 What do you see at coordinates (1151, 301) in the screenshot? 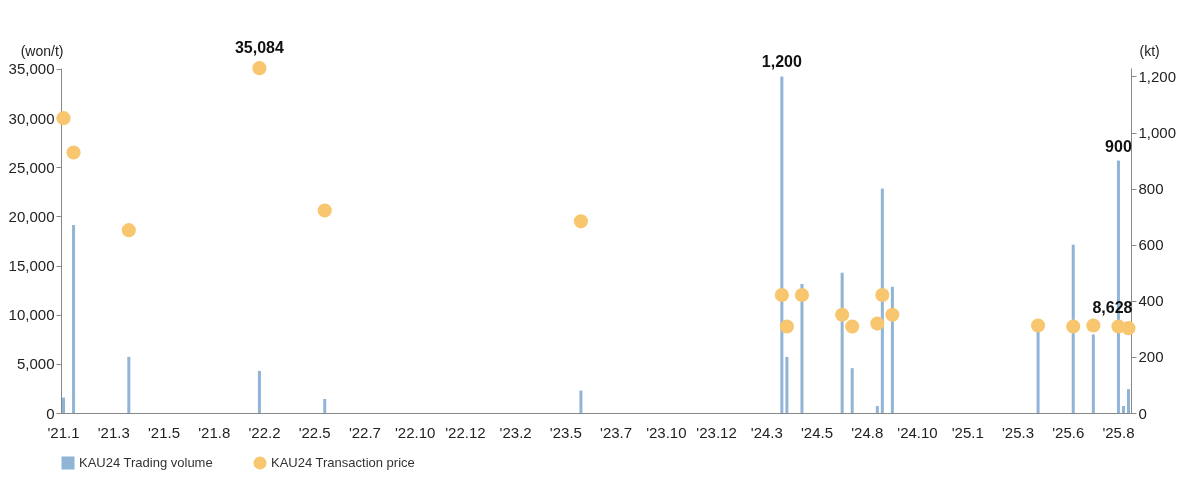
I see `y2-tick-label: 400` at bounding box center [1151, 301].